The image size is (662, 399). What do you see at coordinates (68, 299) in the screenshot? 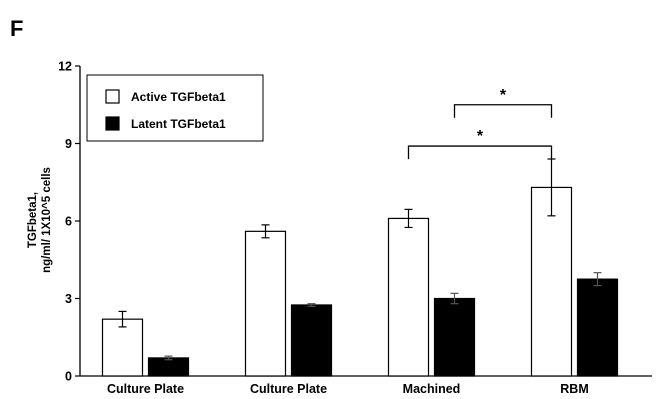
I see `y-tick-label-1: 3` at bounding box center [68, 299].